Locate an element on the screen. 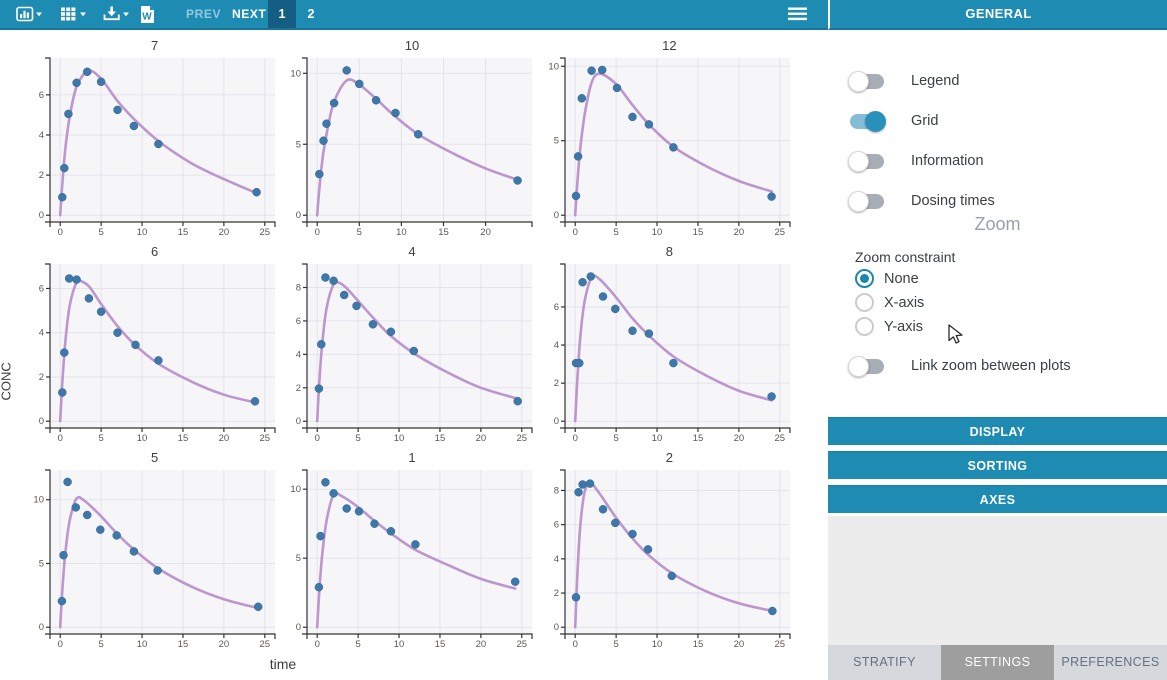 This screenshot has height=680, width=1167. subplot-7: 7 0 5 10 15 20 25 0 2 4 6 is located at coordinates (154, 139).